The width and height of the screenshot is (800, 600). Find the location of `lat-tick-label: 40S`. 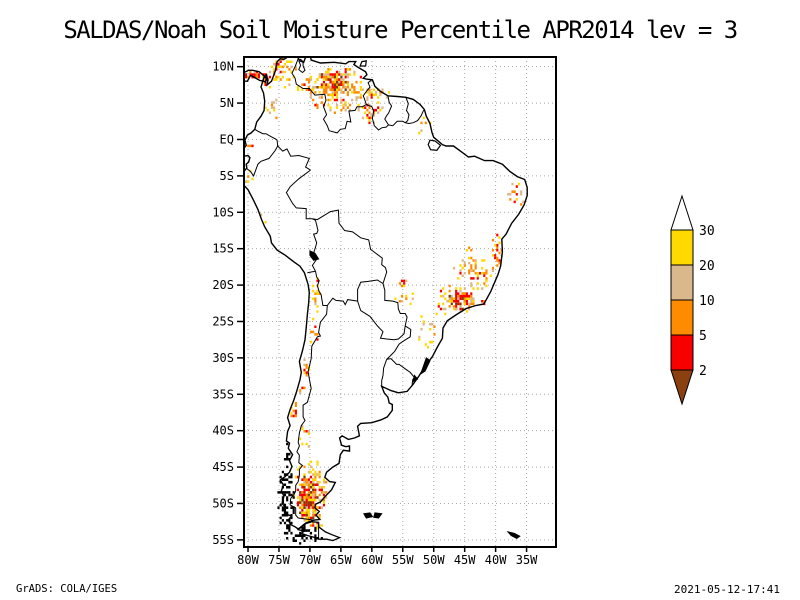

lat-tick-label: 40S is located at coordinates (223, 431).